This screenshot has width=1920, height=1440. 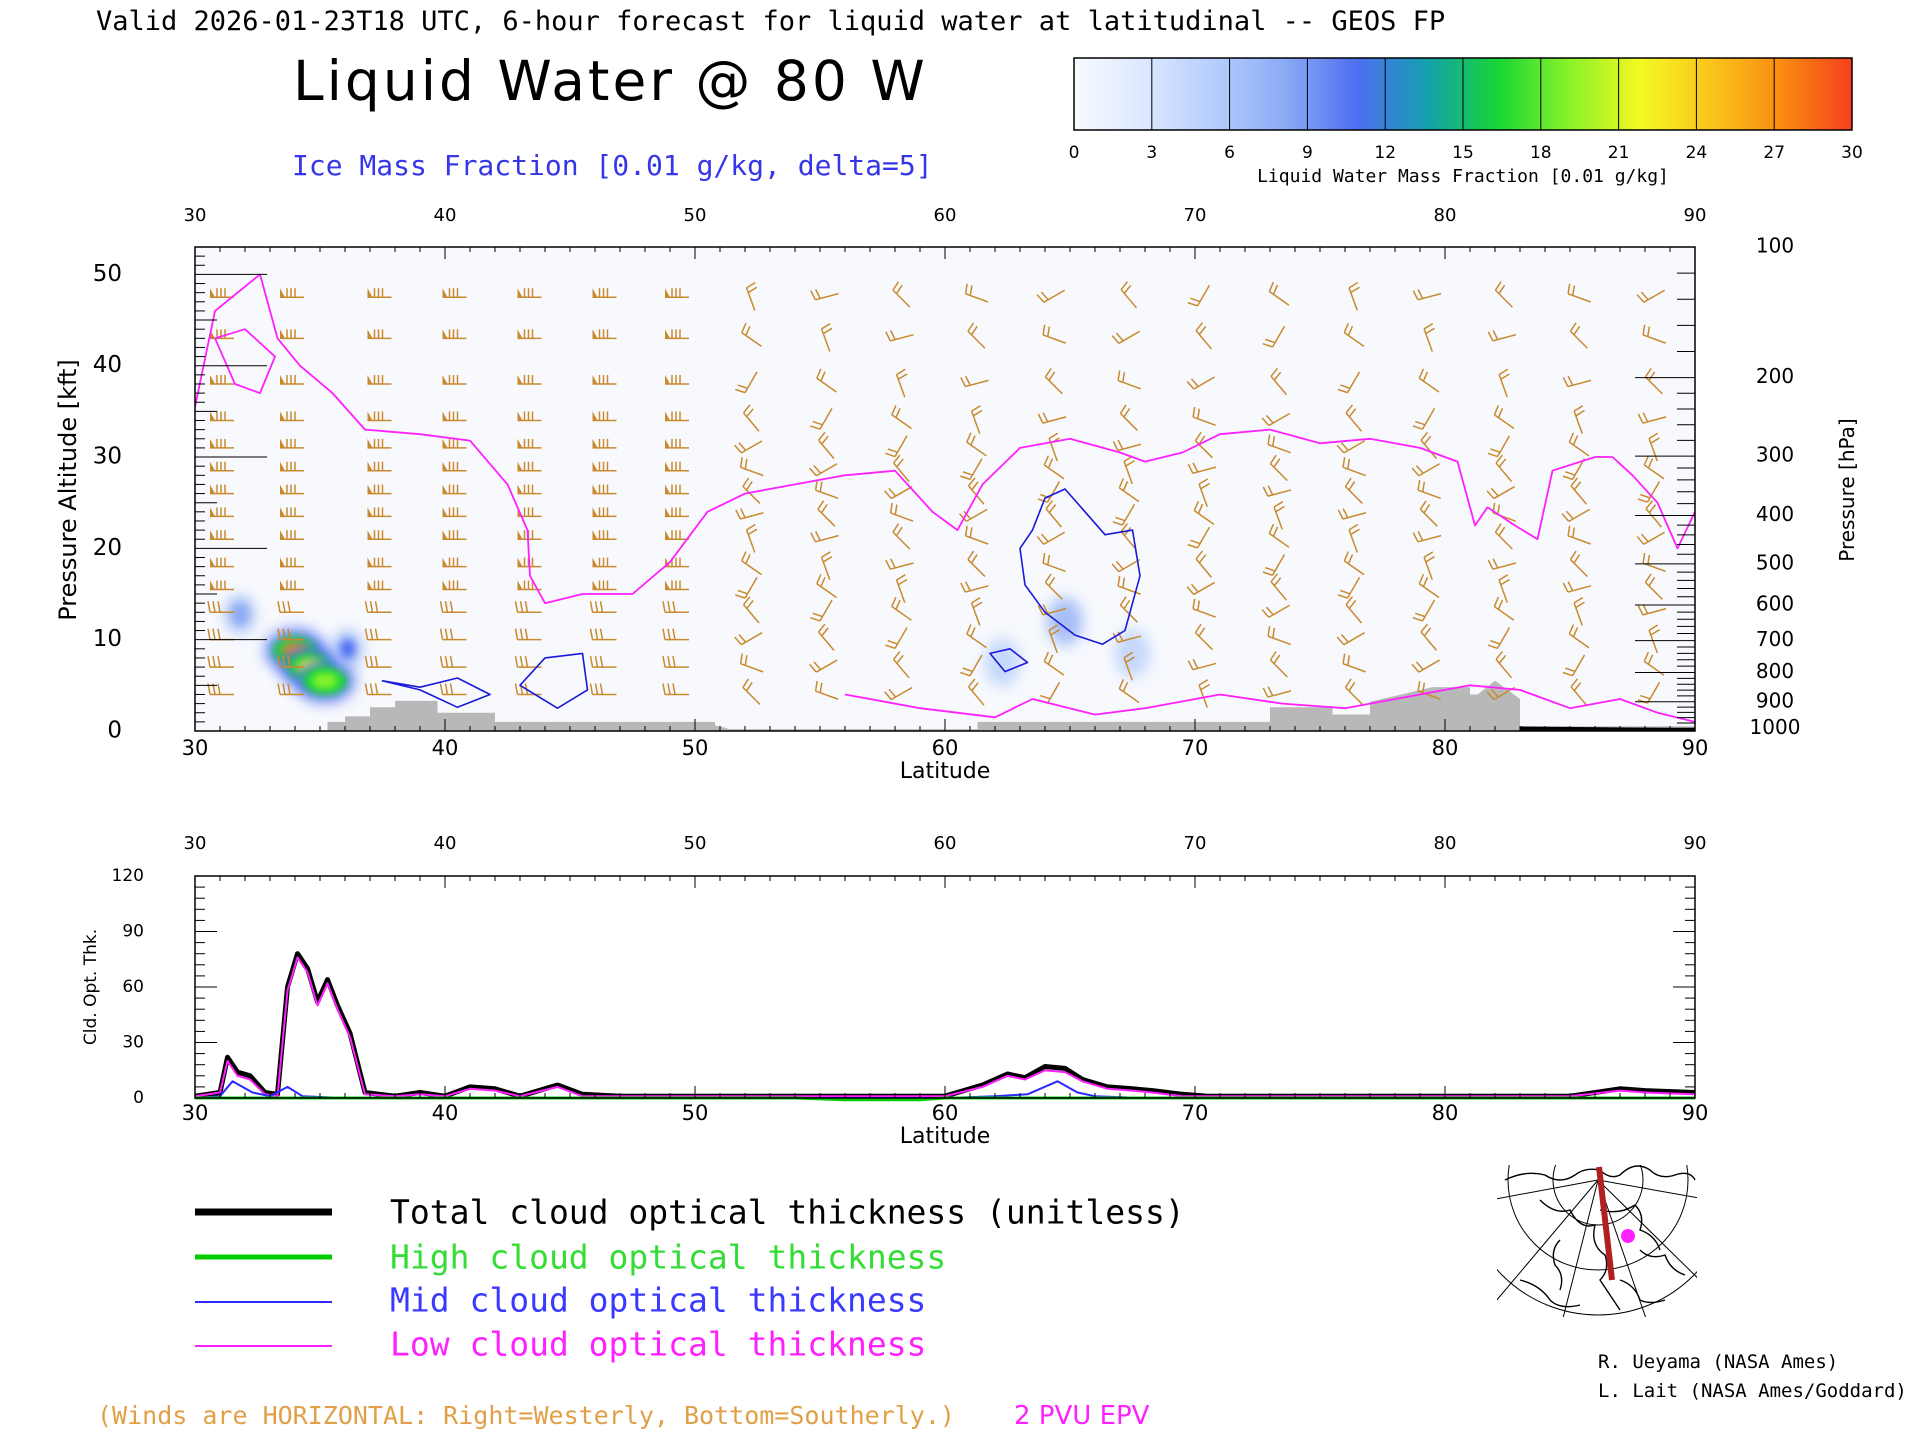 What do you see at coordinates (133, 987) in the screenshot?
I see `y-tick-label: 60` at bounding box center [133, 987].